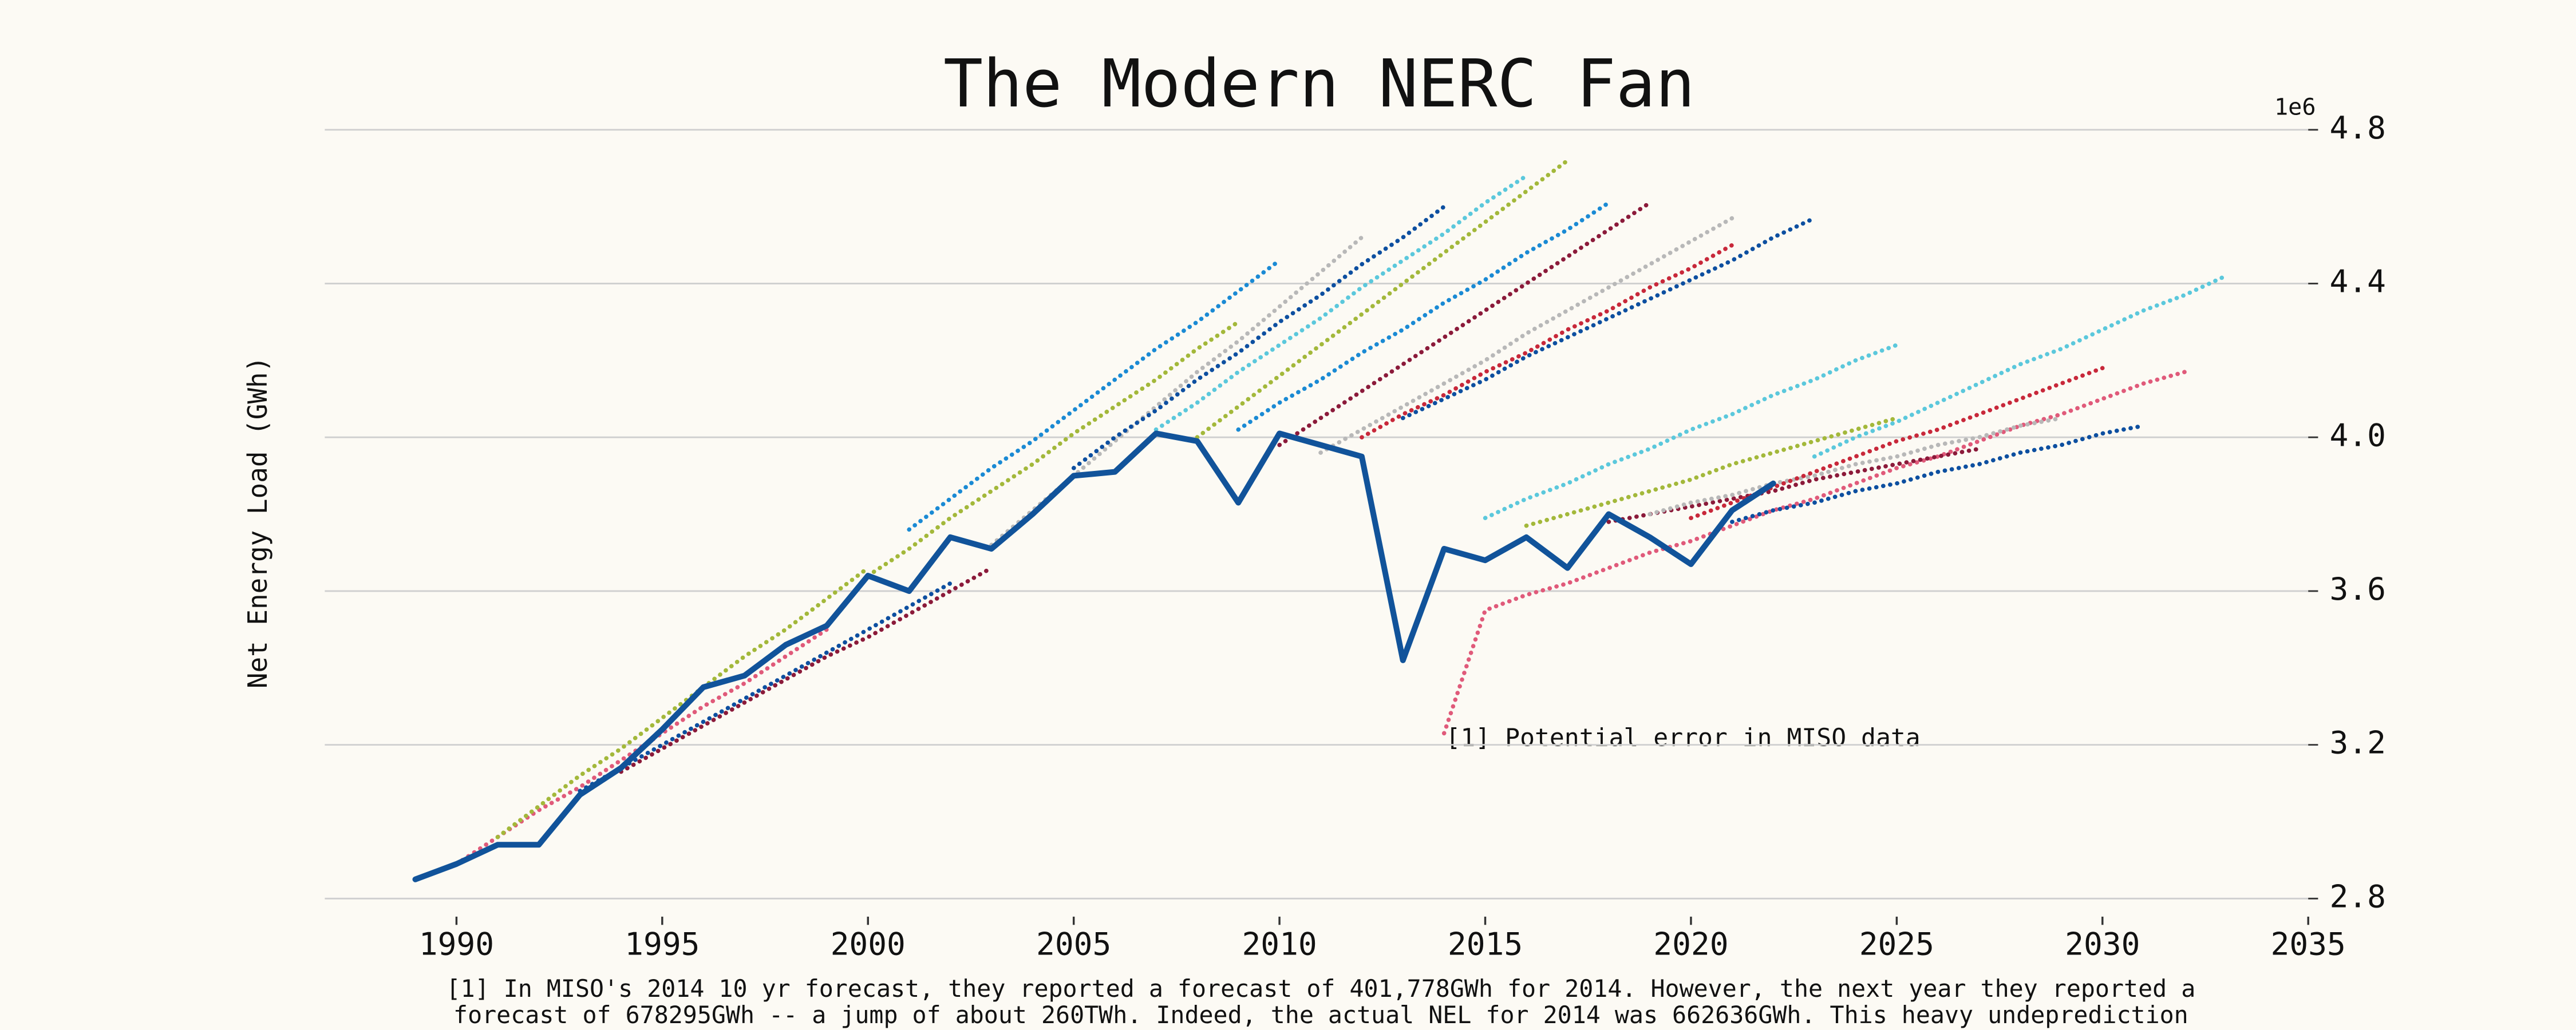 The height and width of the screenshot is (1030, 2576). Describe the element at coordinates (1279, 944) in the screenshot. I see `x-tick-label: 2010` at that location.